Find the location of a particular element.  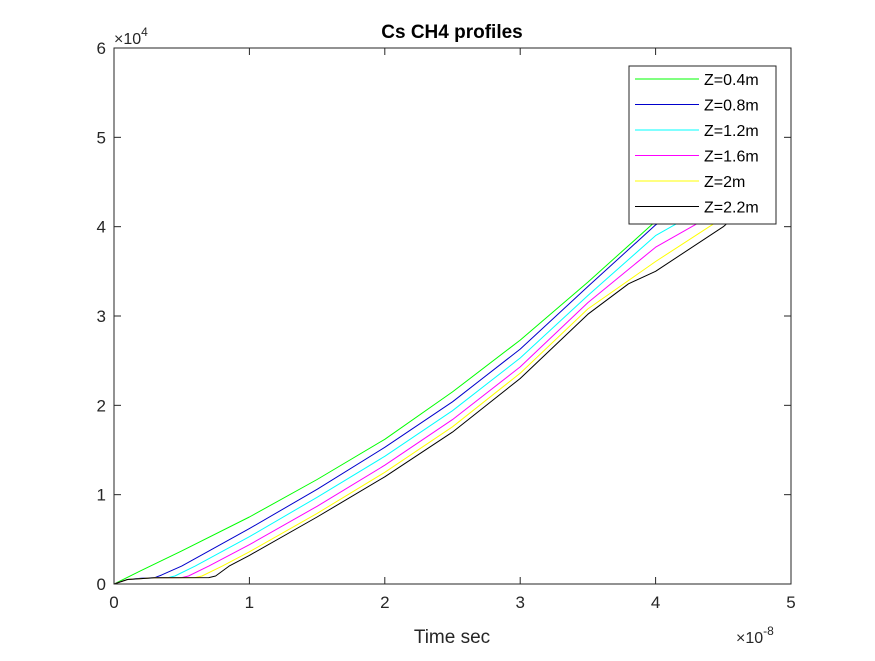

y-axis-exponent: ×10⁴ is located at coordinates (131, 36).